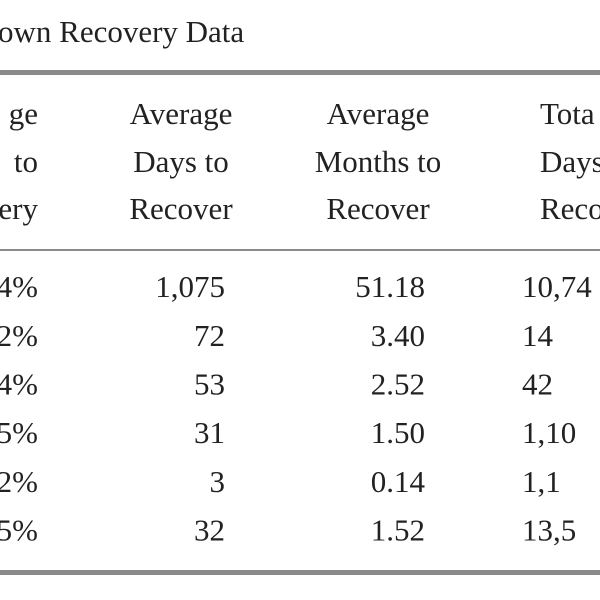 This screenshot has height=600, width=600. I want to click on data-cell: 1,075, so click(190, 286).